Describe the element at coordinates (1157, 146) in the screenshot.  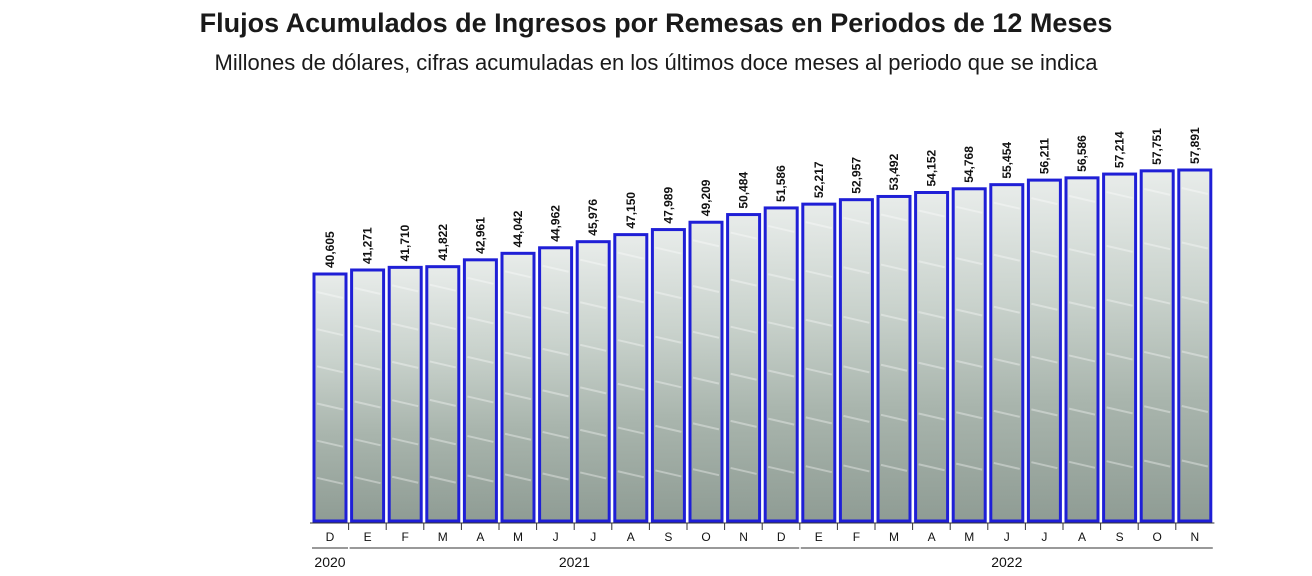
I see `data-label: 57,751` at that location.